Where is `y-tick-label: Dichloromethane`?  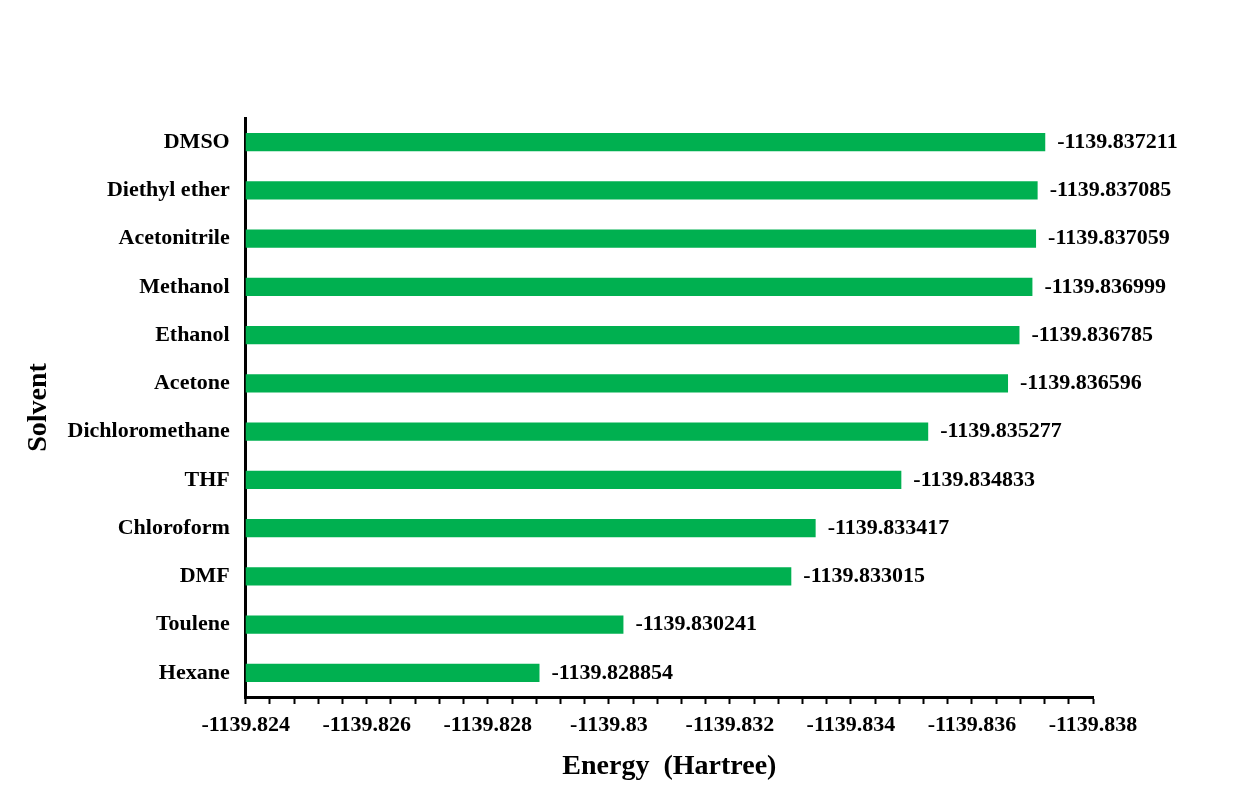
y-tick-label: Dichloromethane is located at coordinates (148, 430).